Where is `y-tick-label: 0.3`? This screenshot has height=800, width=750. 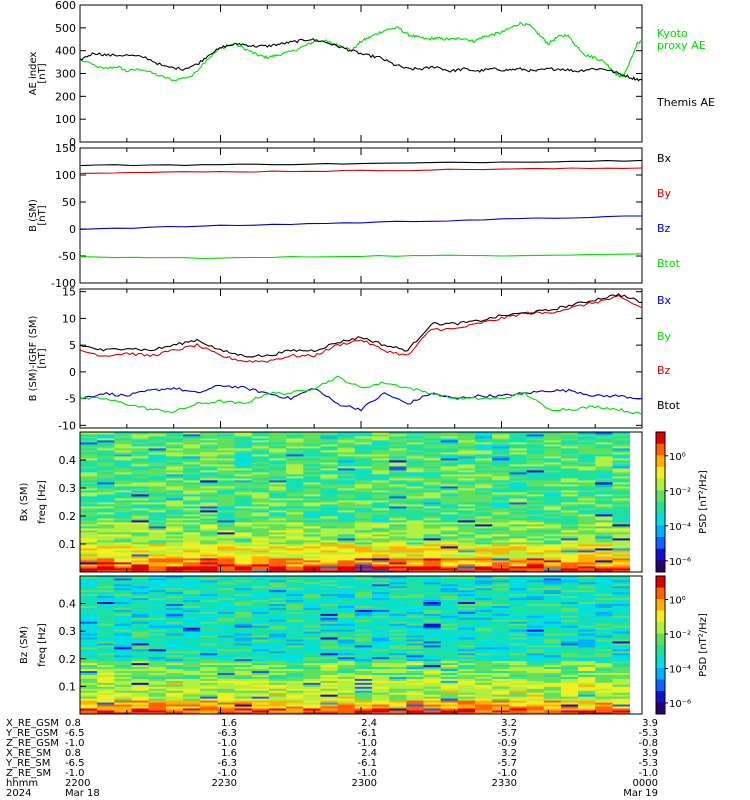 y-tick-label: 0.3 is located at coordinates (68, 488).